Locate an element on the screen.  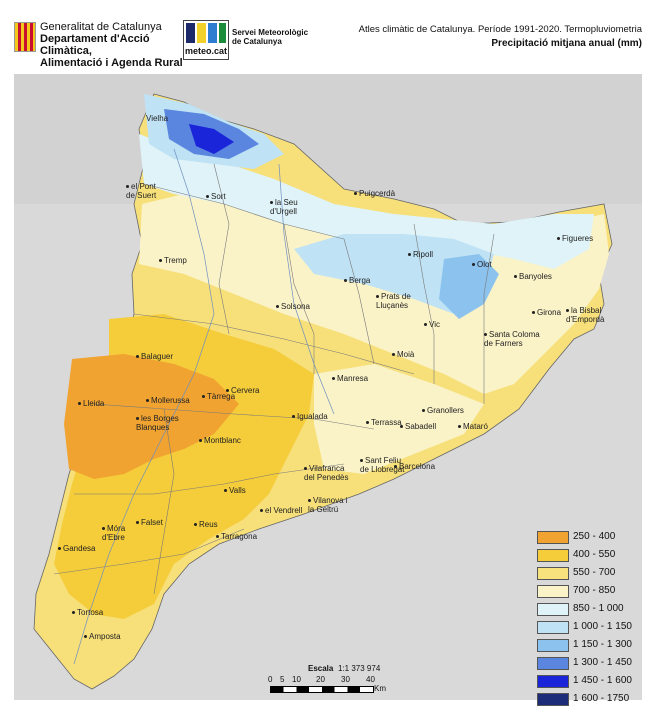
place-sabadell: Sabadell is located at coordinates (418, 426).